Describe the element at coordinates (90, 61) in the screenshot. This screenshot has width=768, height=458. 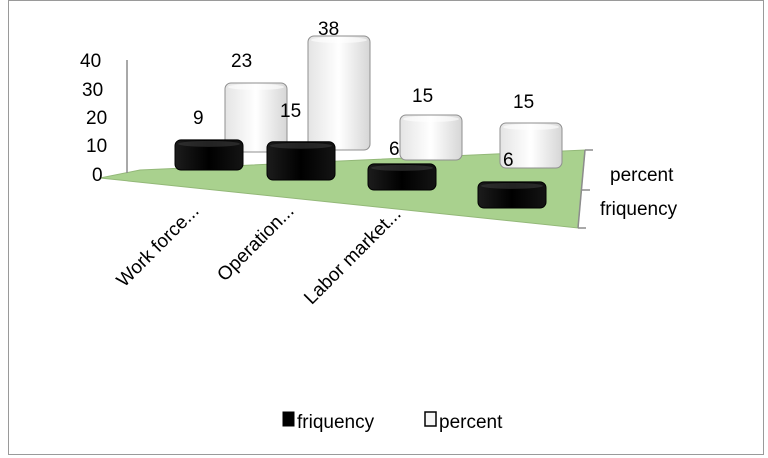
I see `y-tick-40: 40` at that location.